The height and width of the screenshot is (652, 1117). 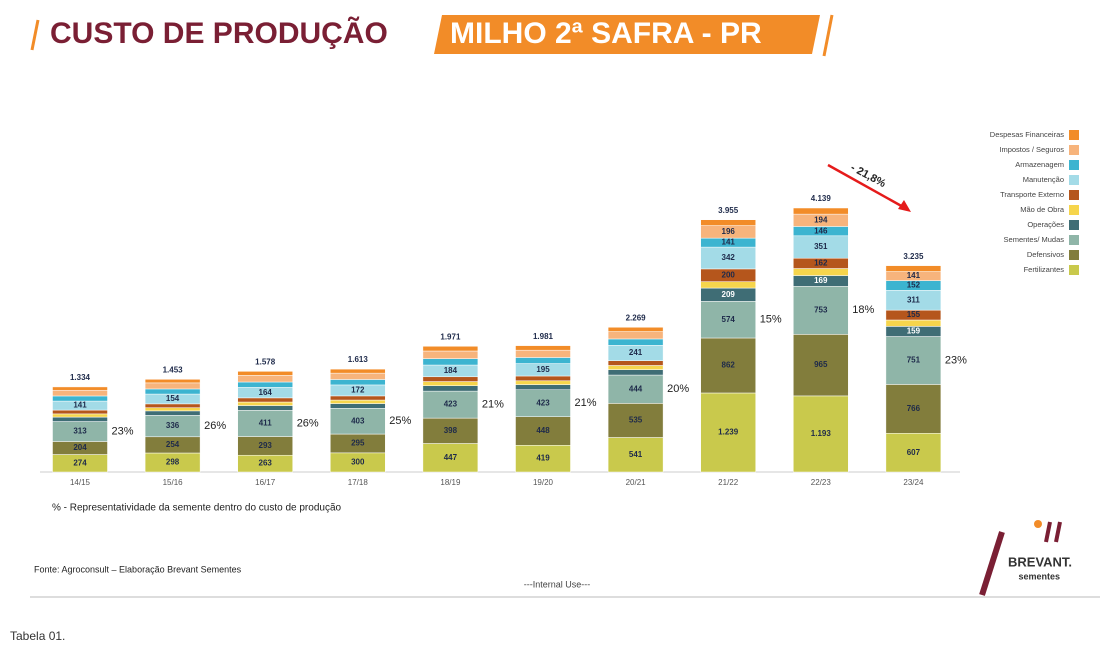 I want to click on segment-label: 1.239, so click(x=728, y=432).